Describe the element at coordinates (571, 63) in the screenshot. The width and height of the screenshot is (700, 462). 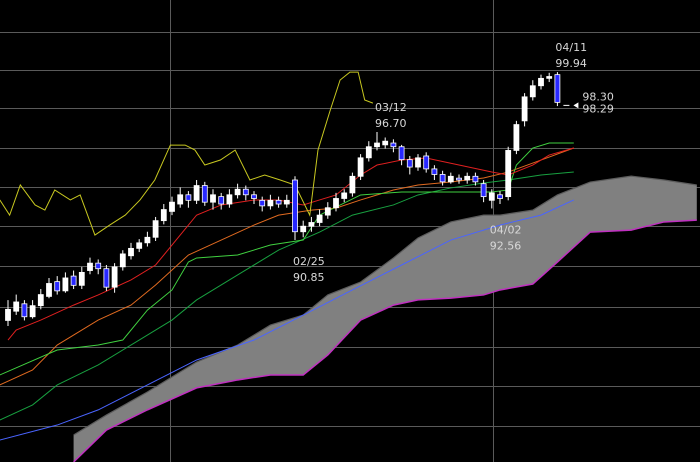
I see `marker-price: 99.94` at that location.